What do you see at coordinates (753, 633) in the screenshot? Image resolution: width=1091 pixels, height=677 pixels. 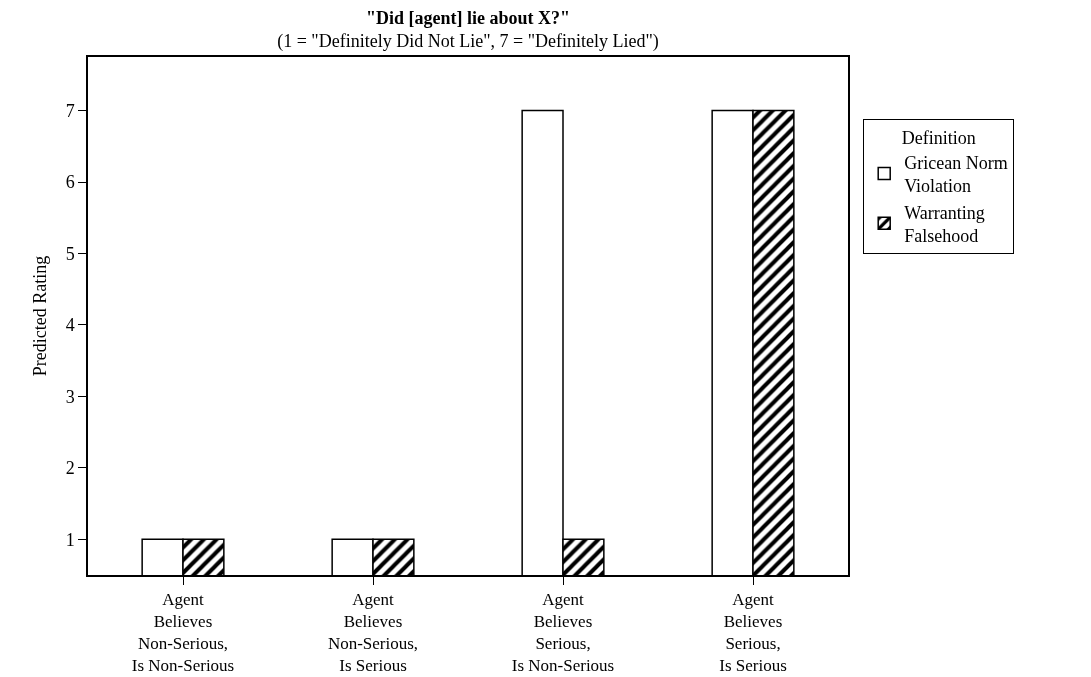 I see `x-tick-label: Agent Believes Serious, Is Serious` at bounding box center [753, 633].